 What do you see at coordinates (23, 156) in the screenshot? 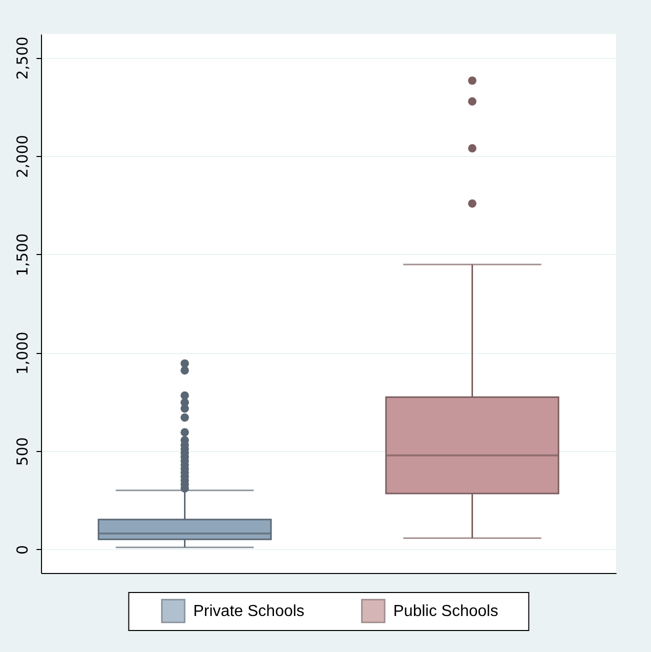
I see `y-tick-label: 2,000` at bounding box center [23, 156].